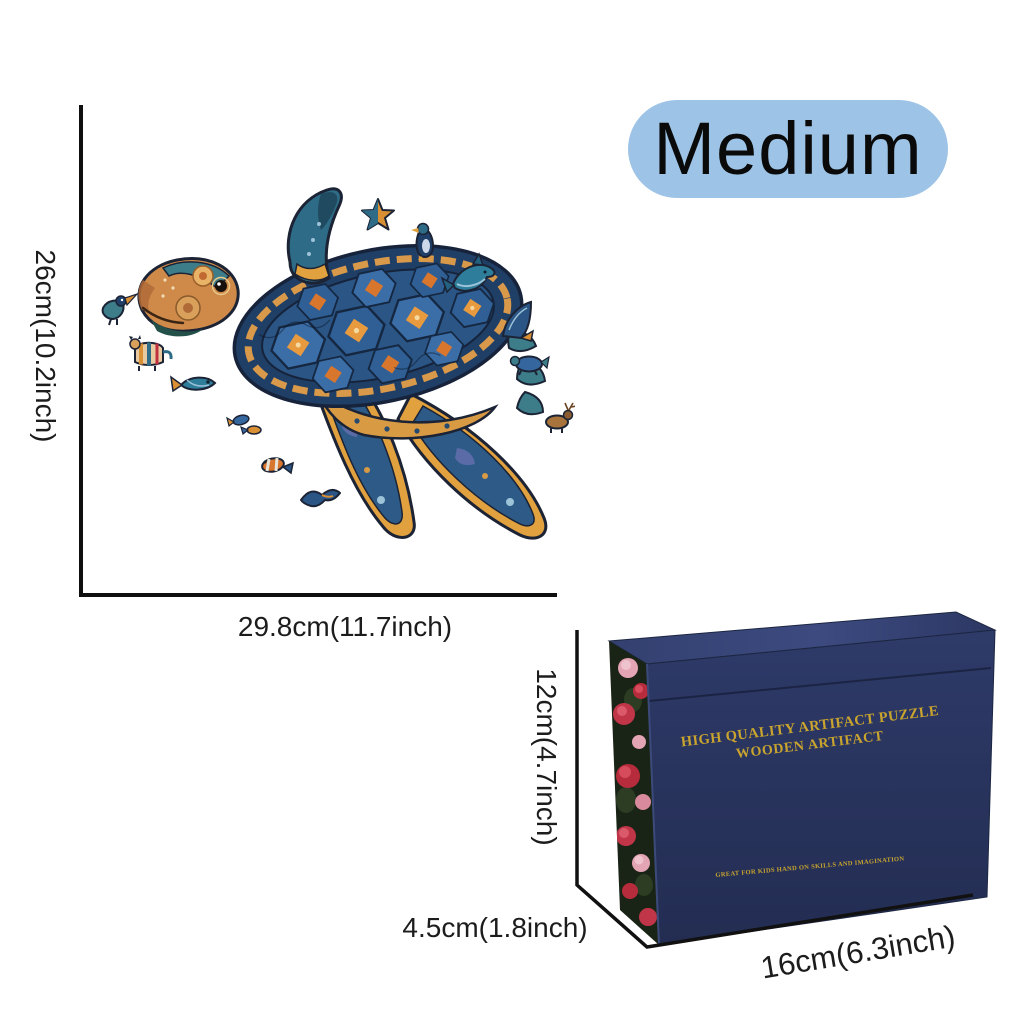 The height and width of the screenshot is (1013, 1012). I want to click on size-badge: Medium, so click(788, 149).